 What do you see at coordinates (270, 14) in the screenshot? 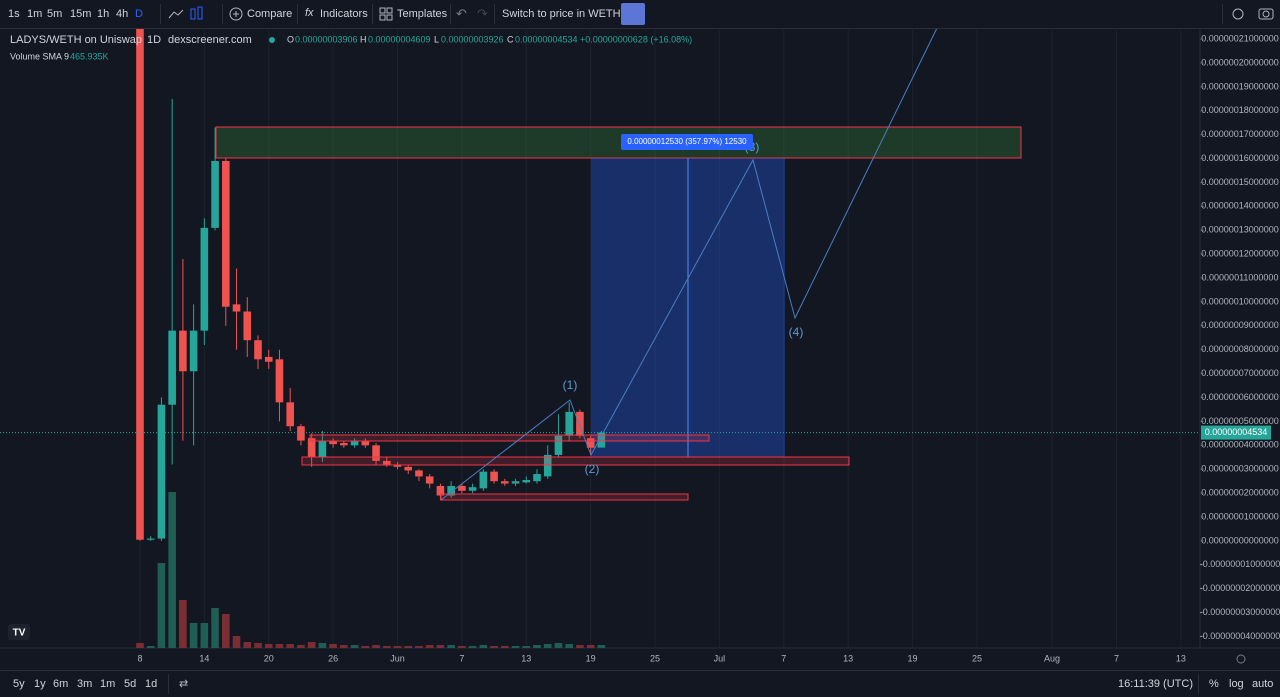
I see `compare-button: Compare` at bounding box center [270, 14].